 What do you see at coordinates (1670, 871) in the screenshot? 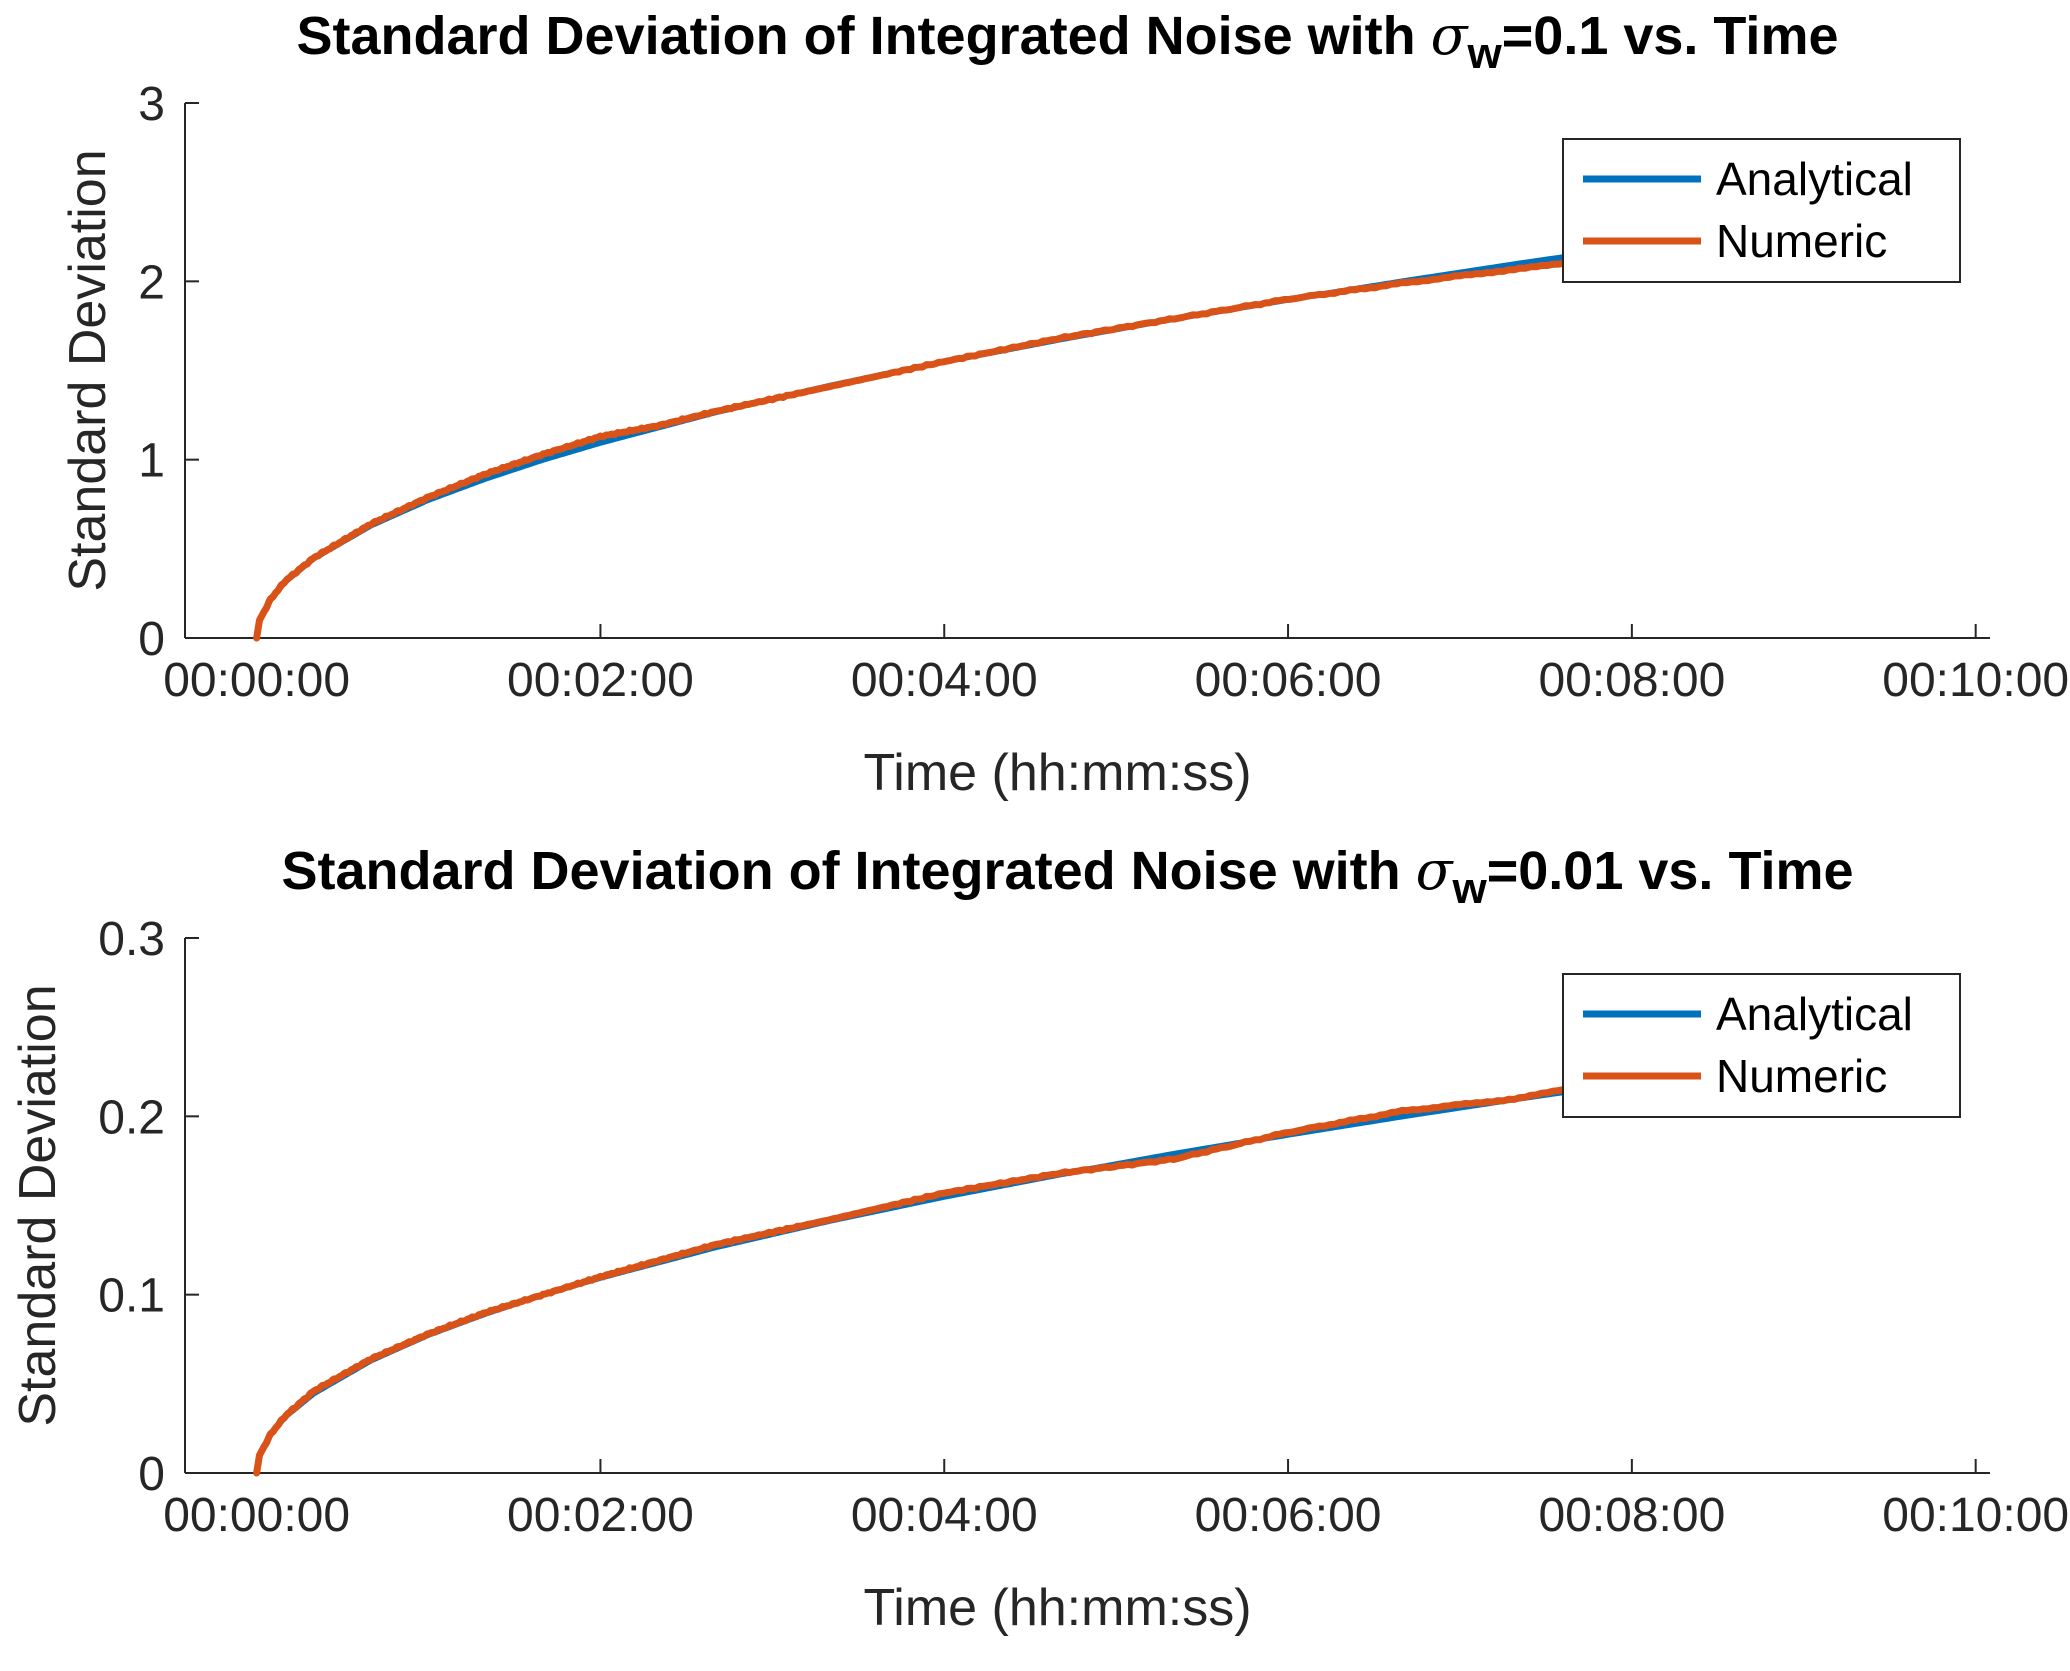
I see `title-suffix: =0.01 vs. Time` at bounding box center [1670, 871].